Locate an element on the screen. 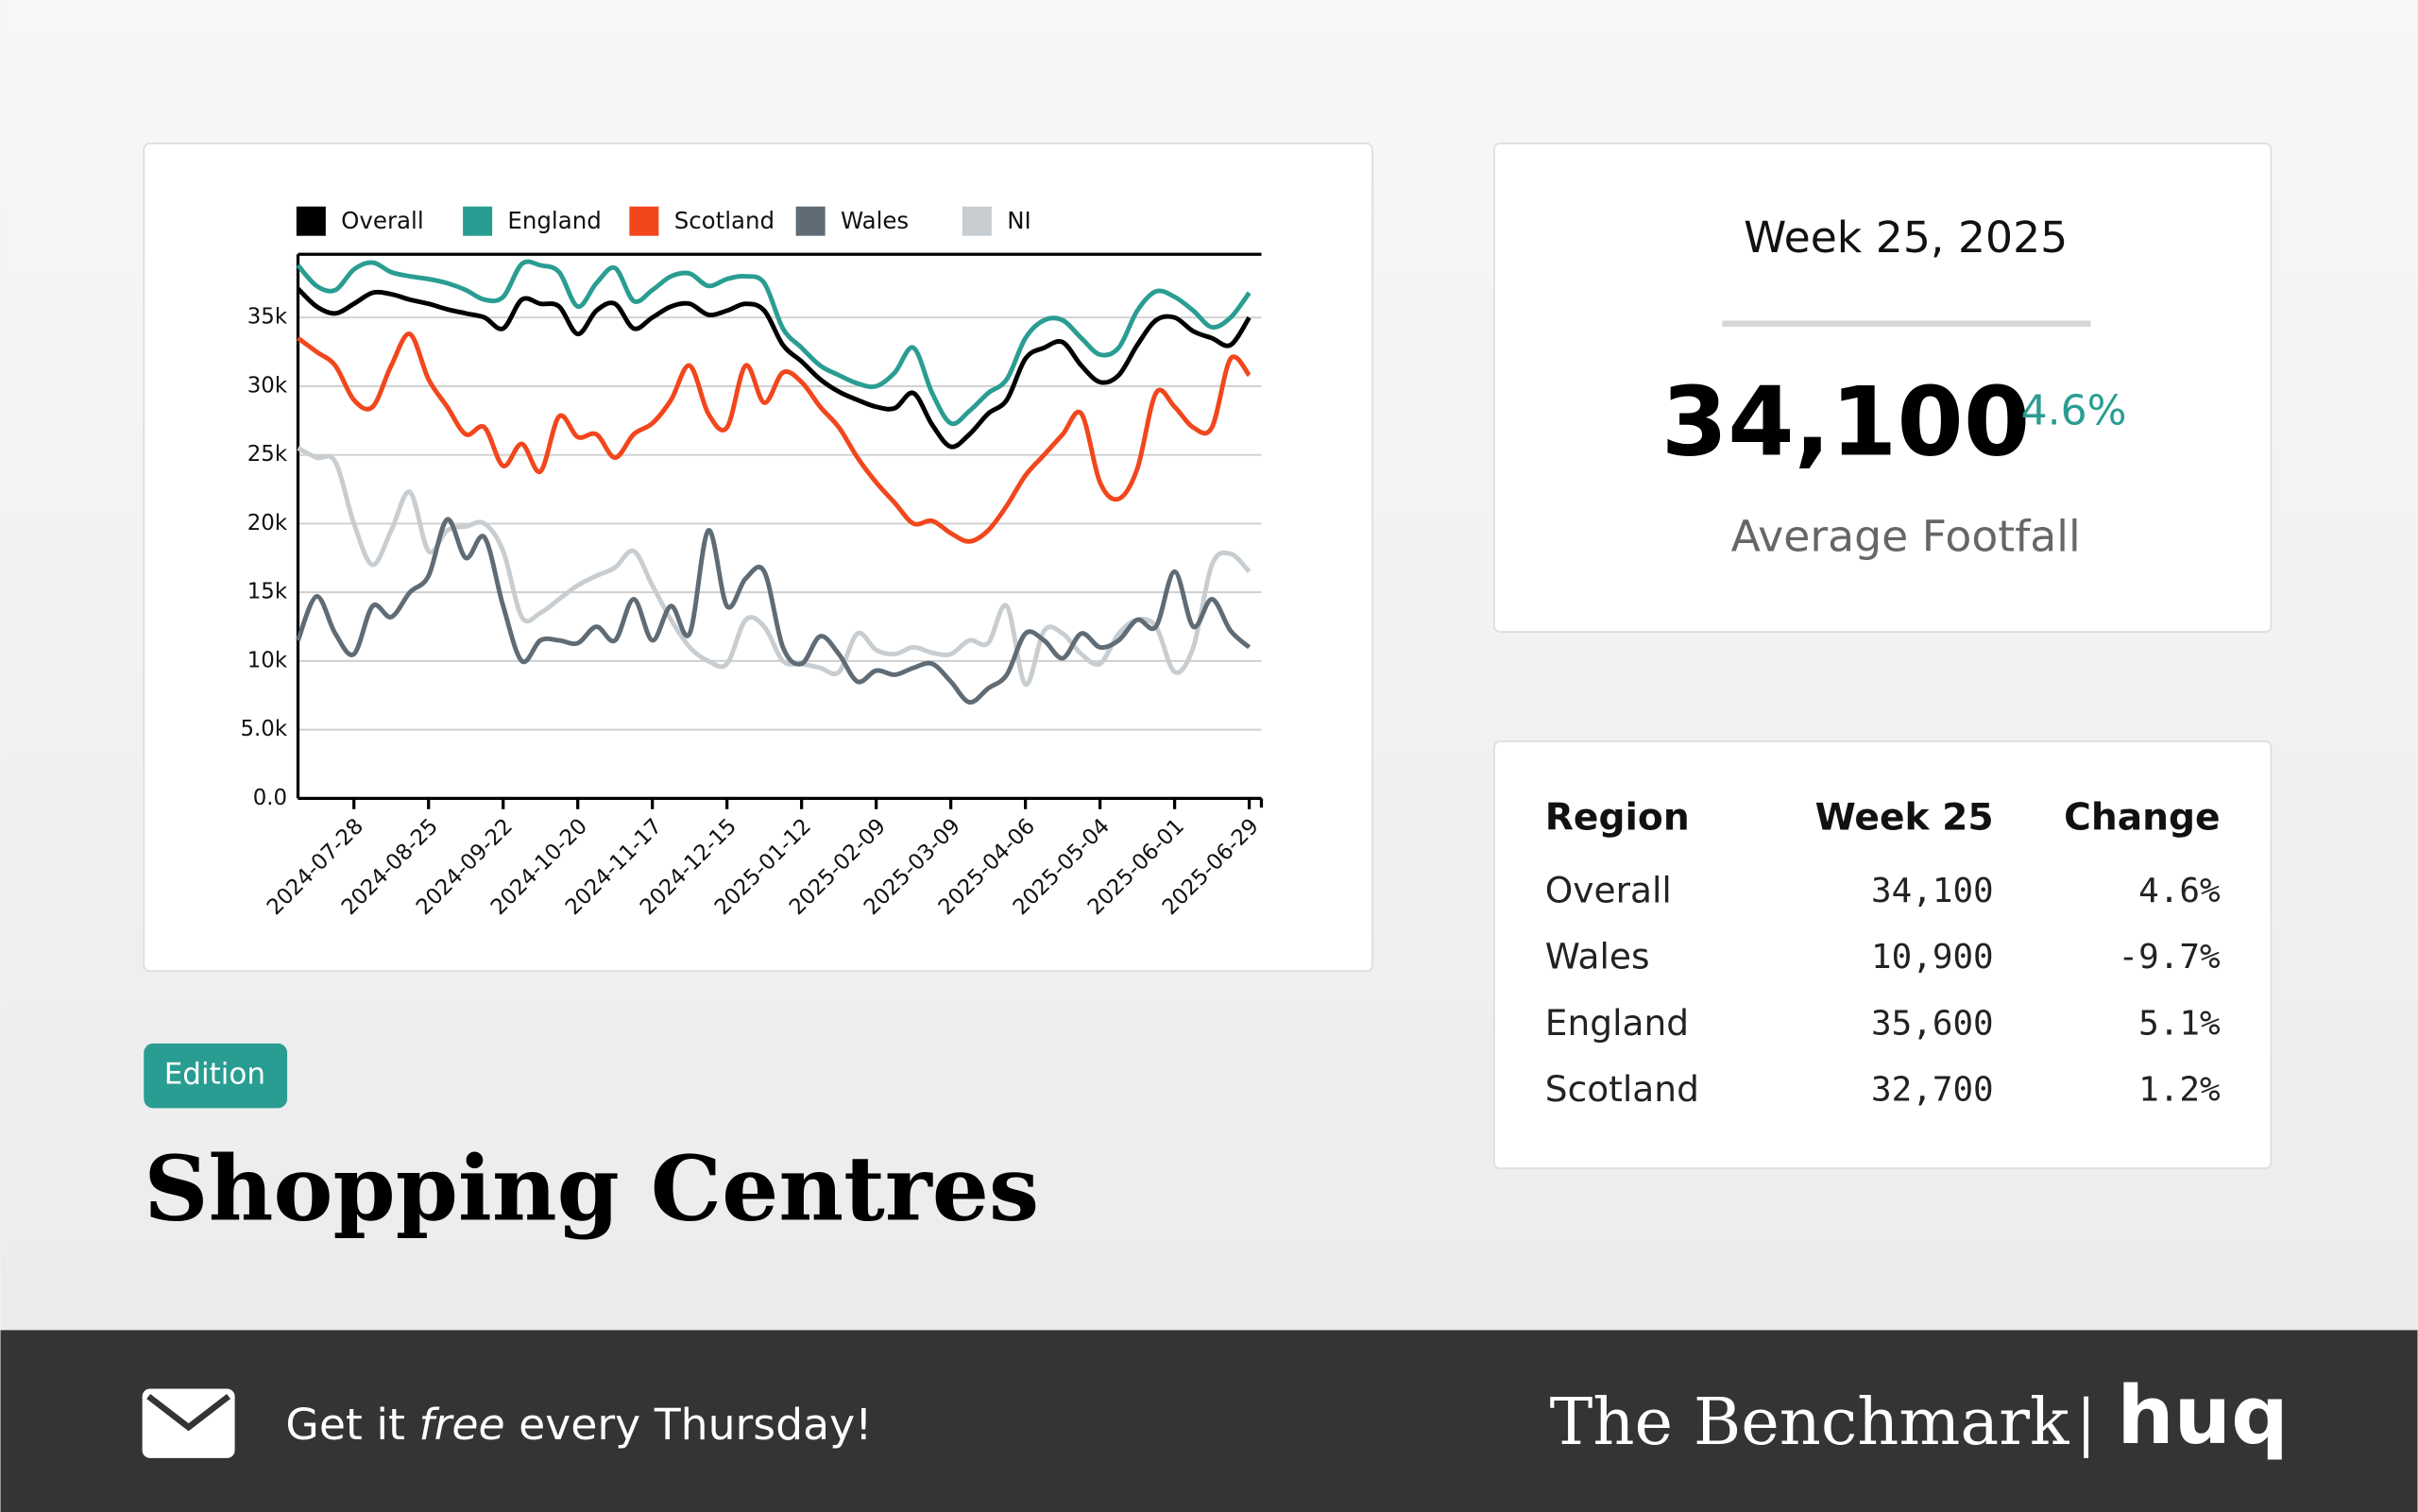 The height and width of the screenshot is (1512, 2418). mail-icon is located at coordinates (188, 1423).